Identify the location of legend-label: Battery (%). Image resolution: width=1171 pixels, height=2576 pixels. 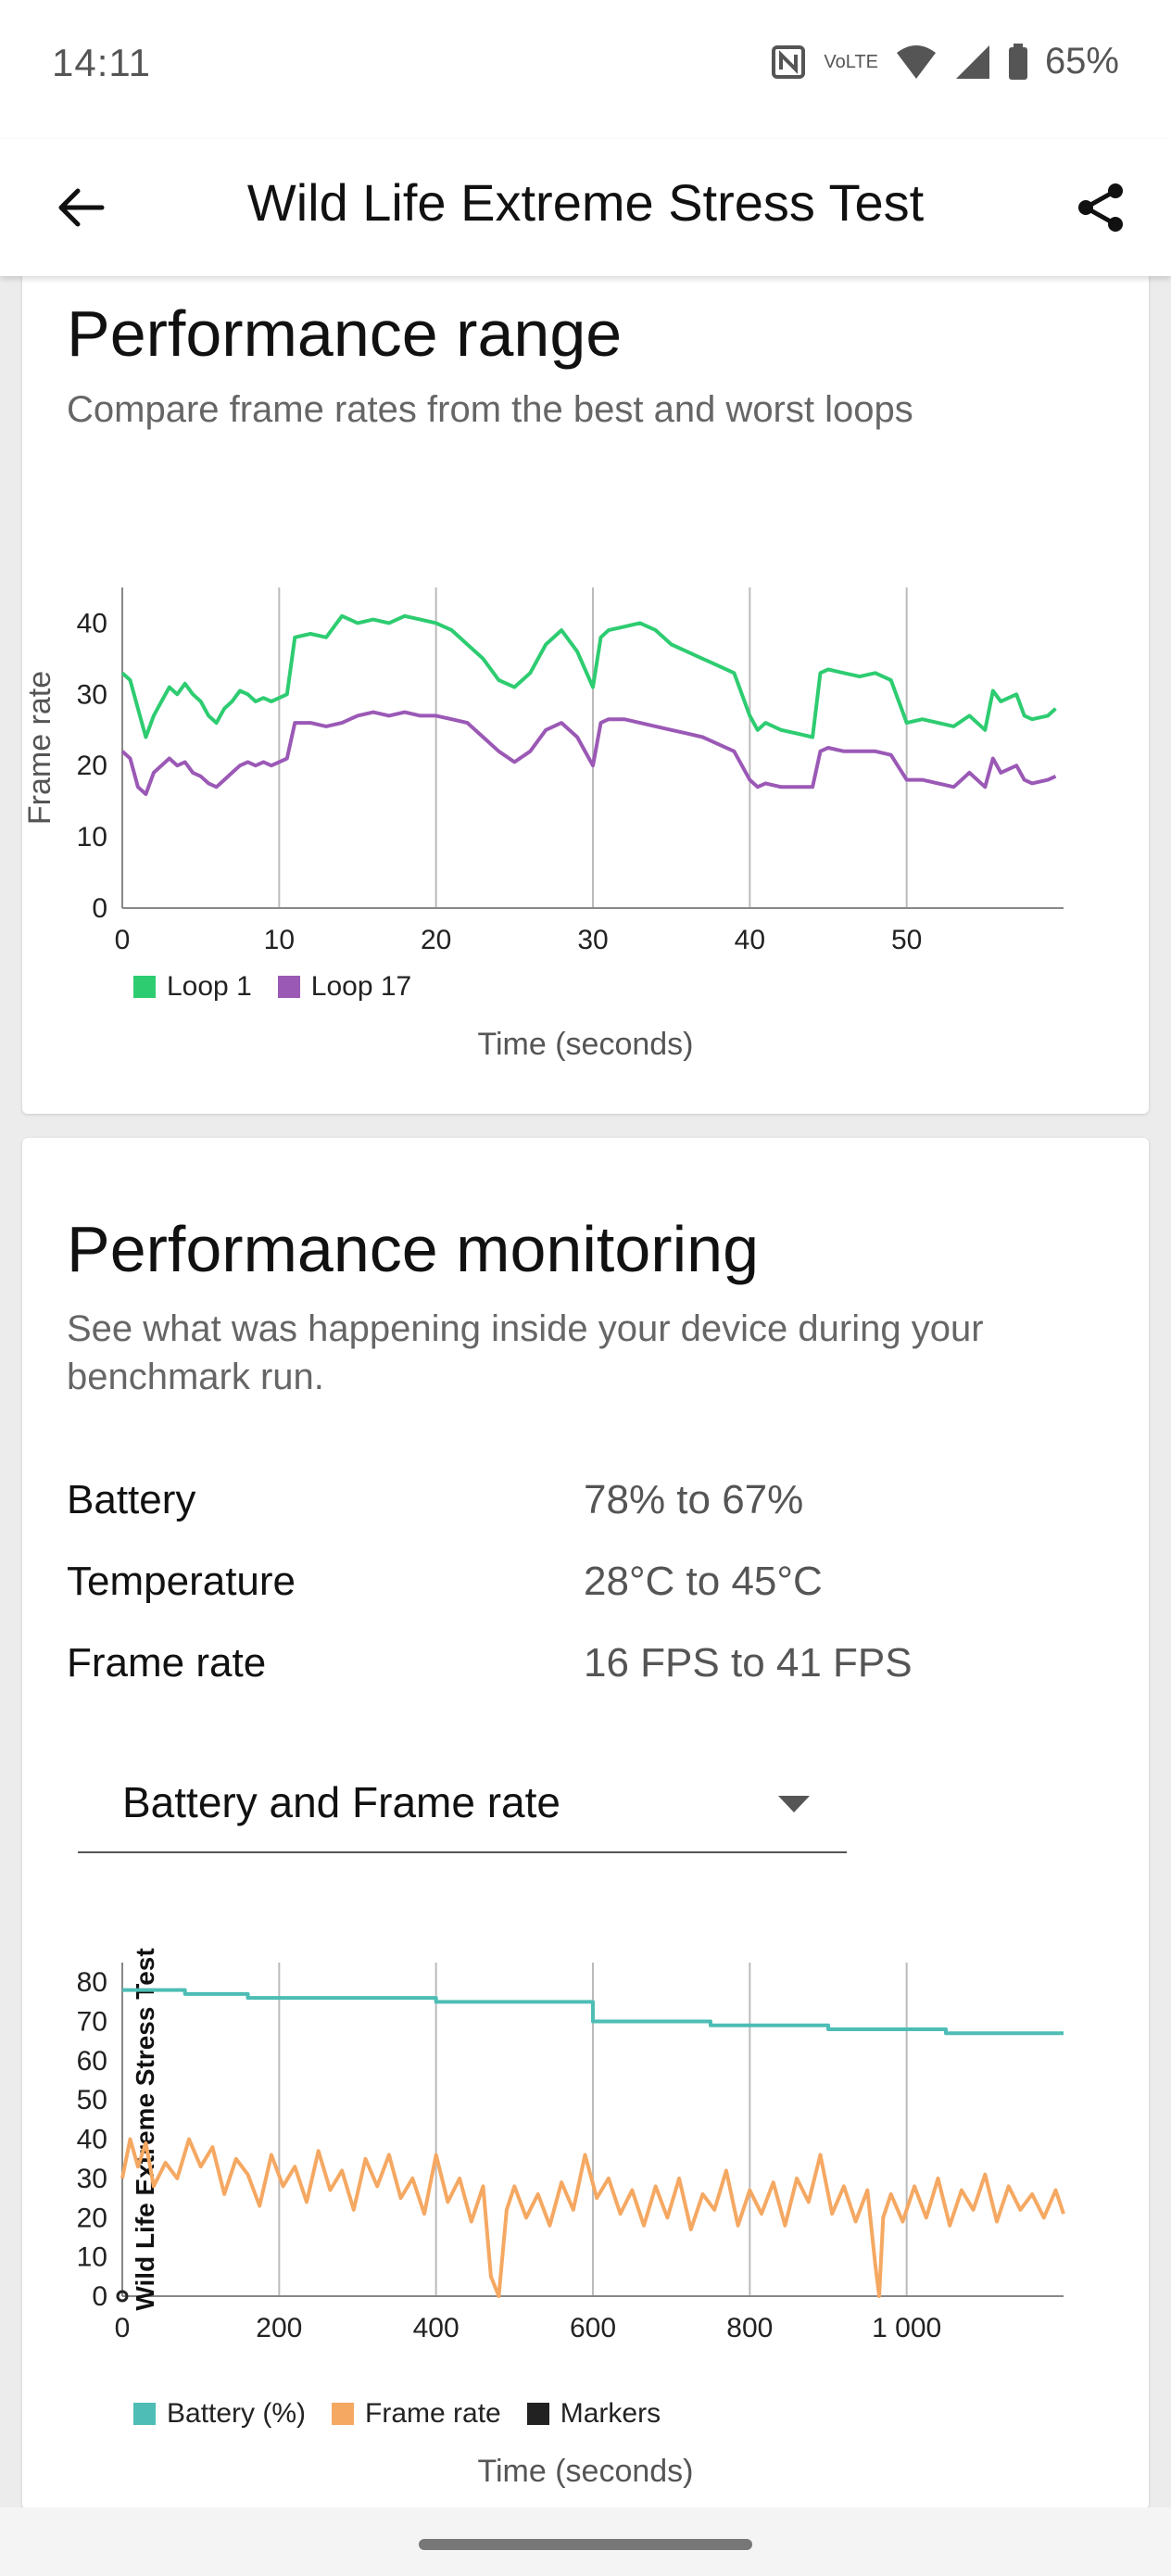
(237, 2413).